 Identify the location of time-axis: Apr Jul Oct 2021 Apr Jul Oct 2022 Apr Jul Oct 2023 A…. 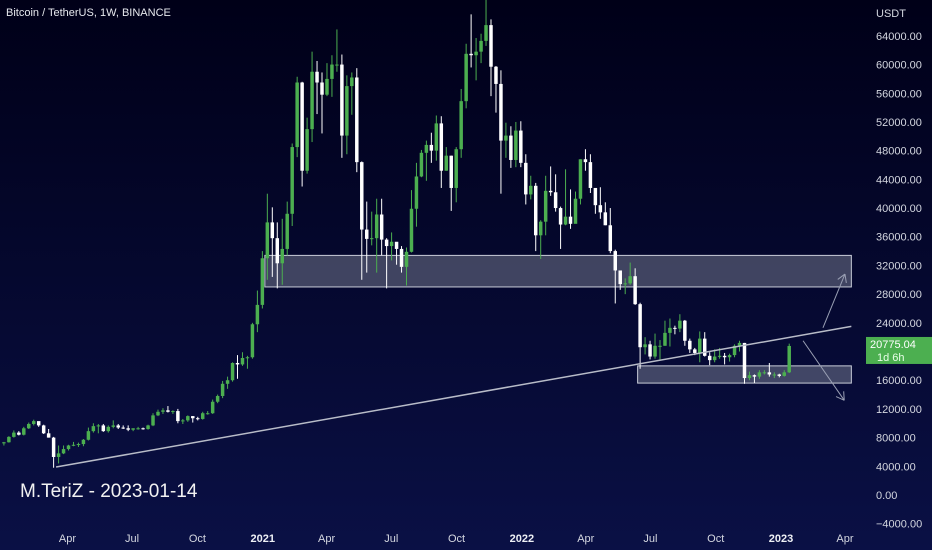
(456, 539).